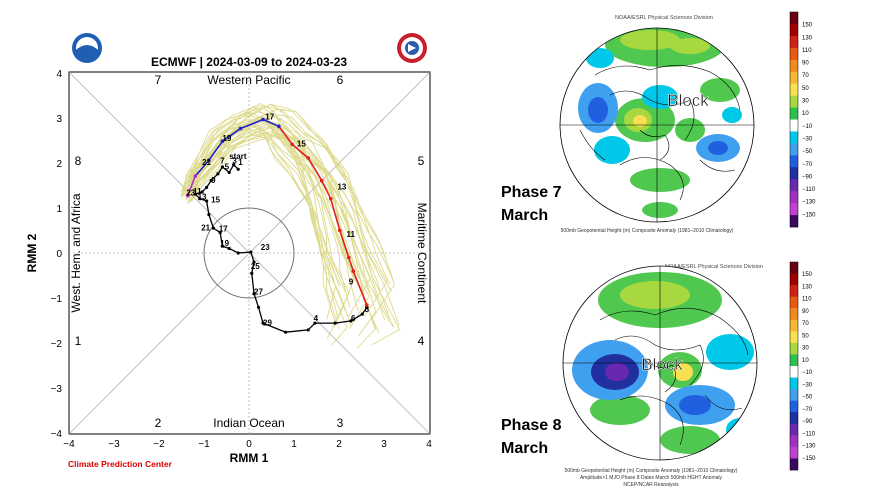 The image size is (870, 489). I want to click on observed-day-label: 27, so click(258, 292).